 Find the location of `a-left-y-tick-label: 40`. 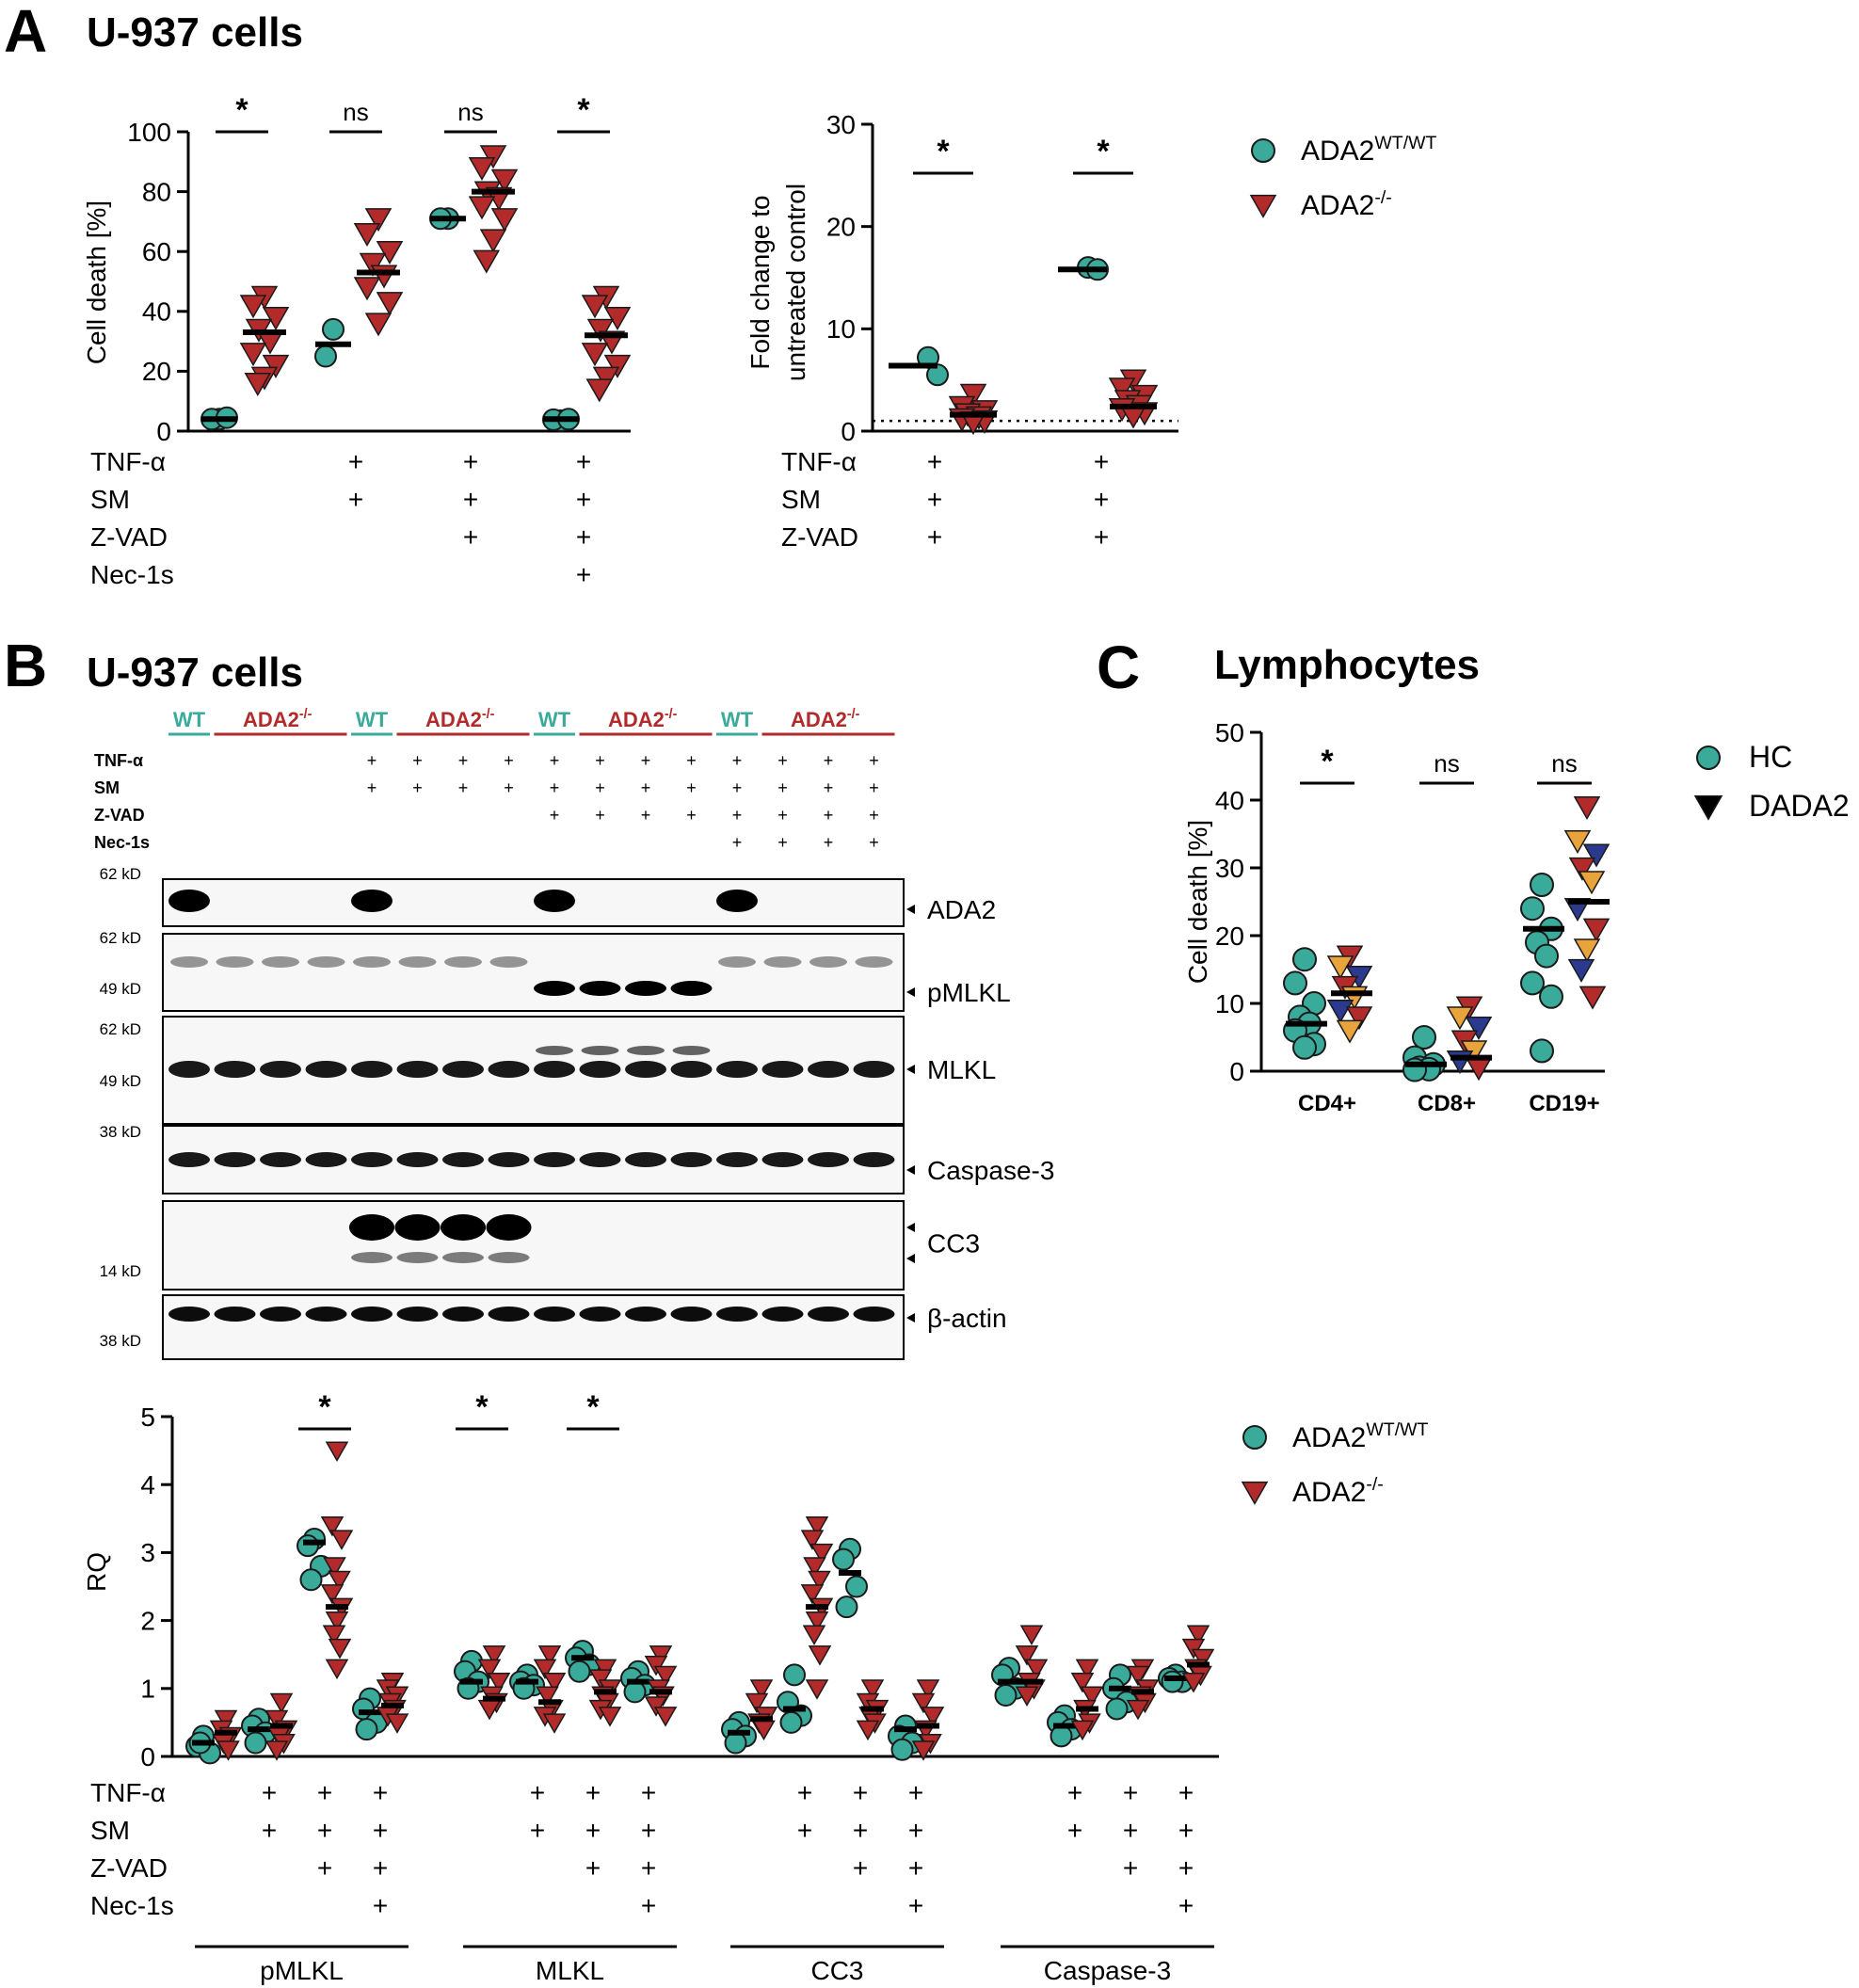

a-left-y-tick-label: 40 is located at coordinates (156, 312).